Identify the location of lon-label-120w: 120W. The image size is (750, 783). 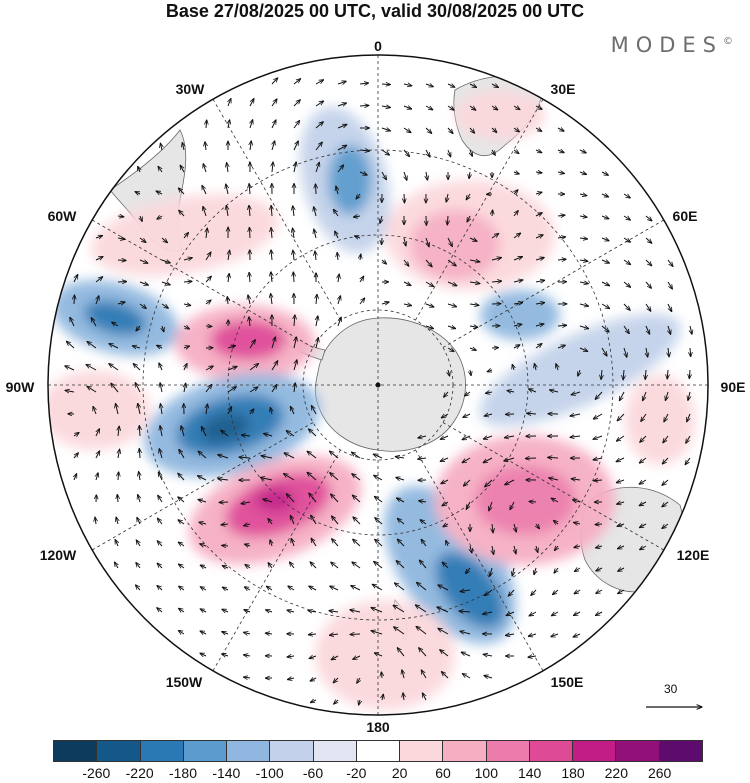
(58, 555).